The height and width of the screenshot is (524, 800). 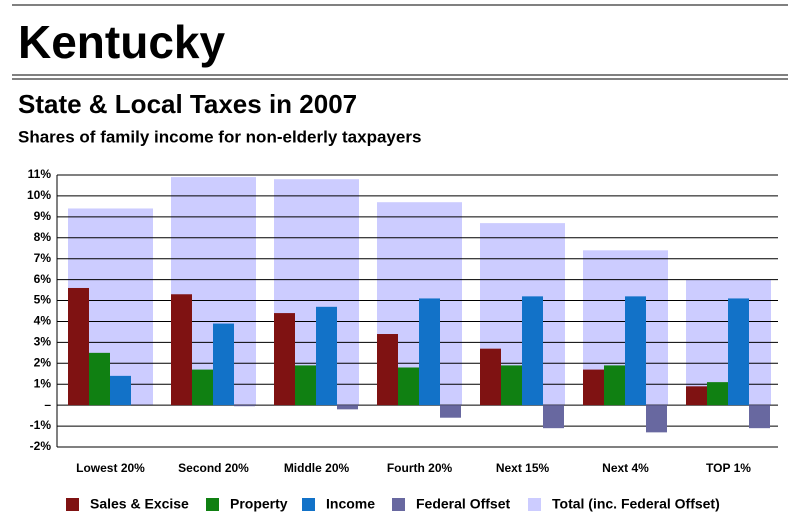 What do you see at coordinates (41, 425) in the screenshot?
I see `y-tick-label: -1%` at bounding box center [41, 425].